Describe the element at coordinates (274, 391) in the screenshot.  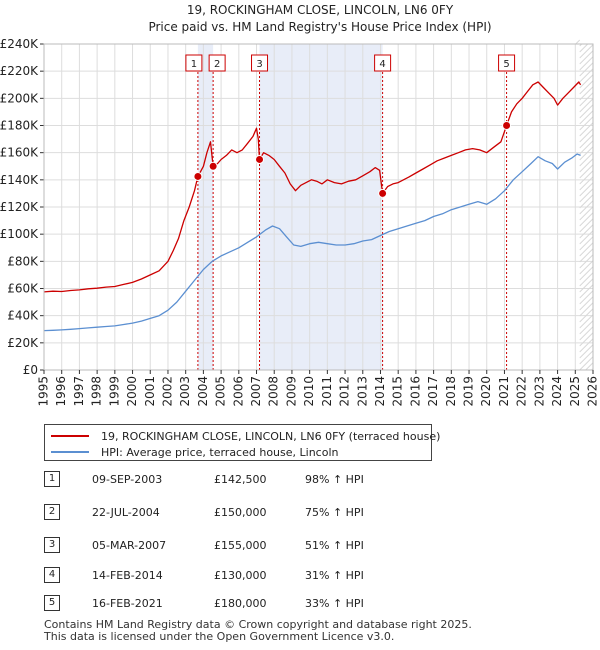
I see `x-tick-label: 2008` at that location.